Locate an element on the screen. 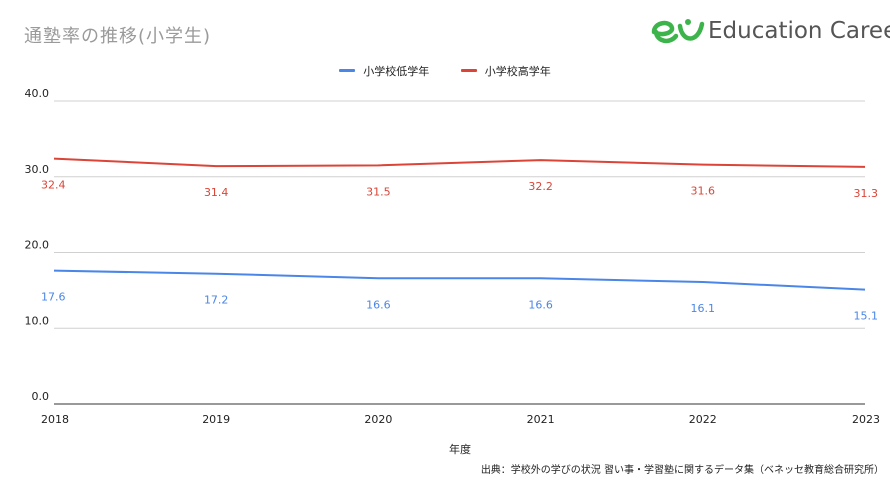  data-label: 15.1 is located at coordinates (866, 316).